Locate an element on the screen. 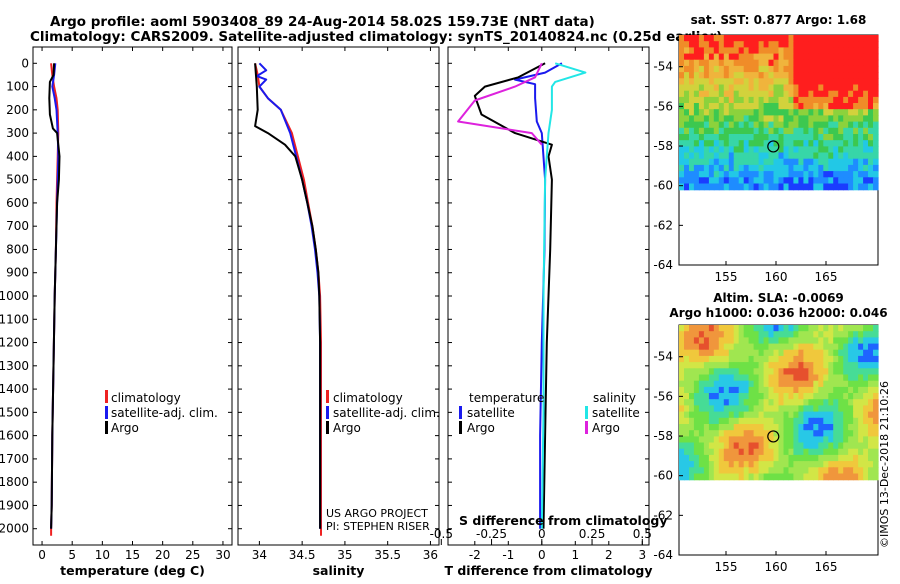 The image size is (900, 584). depth-tick-label: 1200 is located at coordinates (14, 343).